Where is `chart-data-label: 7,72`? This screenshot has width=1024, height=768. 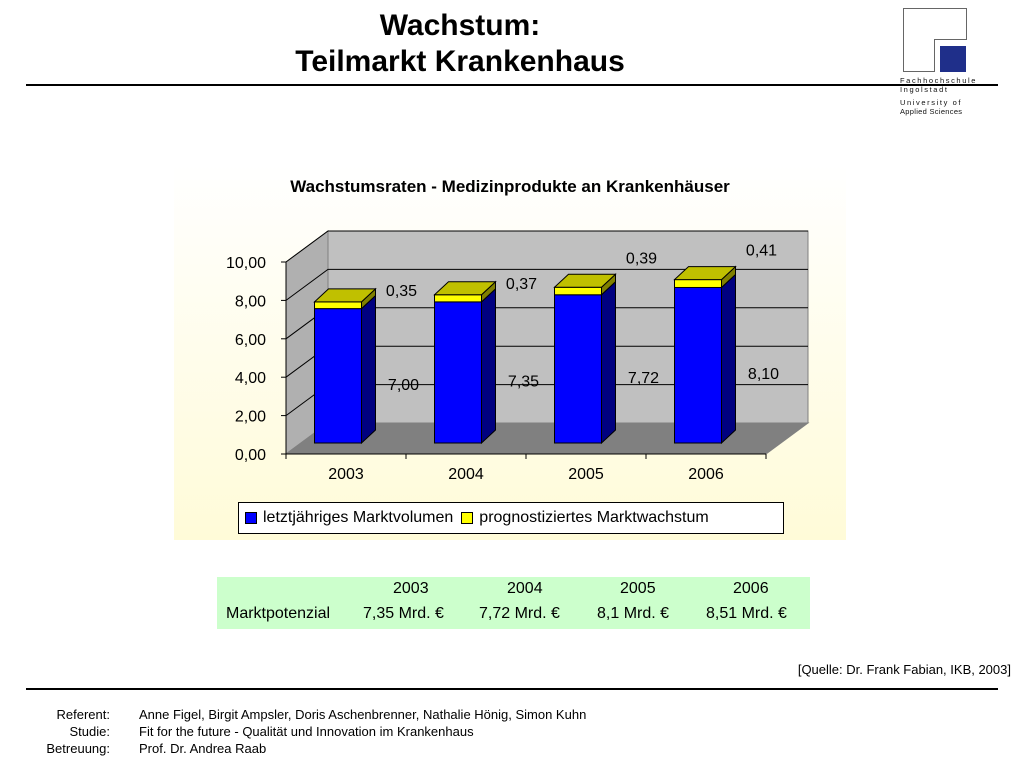
chart-data-label: 7,72 is located at coordinates (643, 378).